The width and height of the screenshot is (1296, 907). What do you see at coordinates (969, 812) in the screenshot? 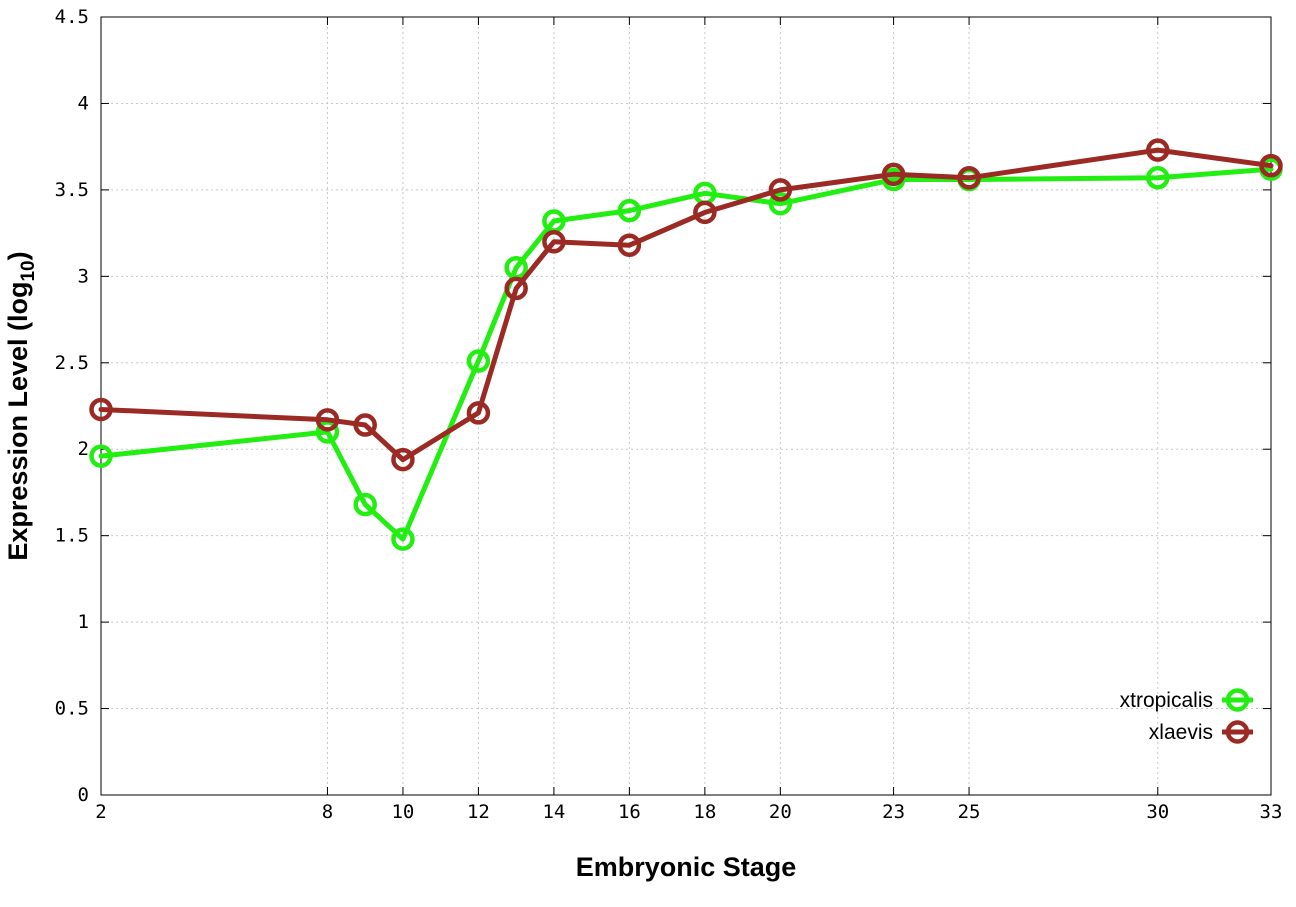
I see `x-tick-label: 25` at bounding box center [969, 812].